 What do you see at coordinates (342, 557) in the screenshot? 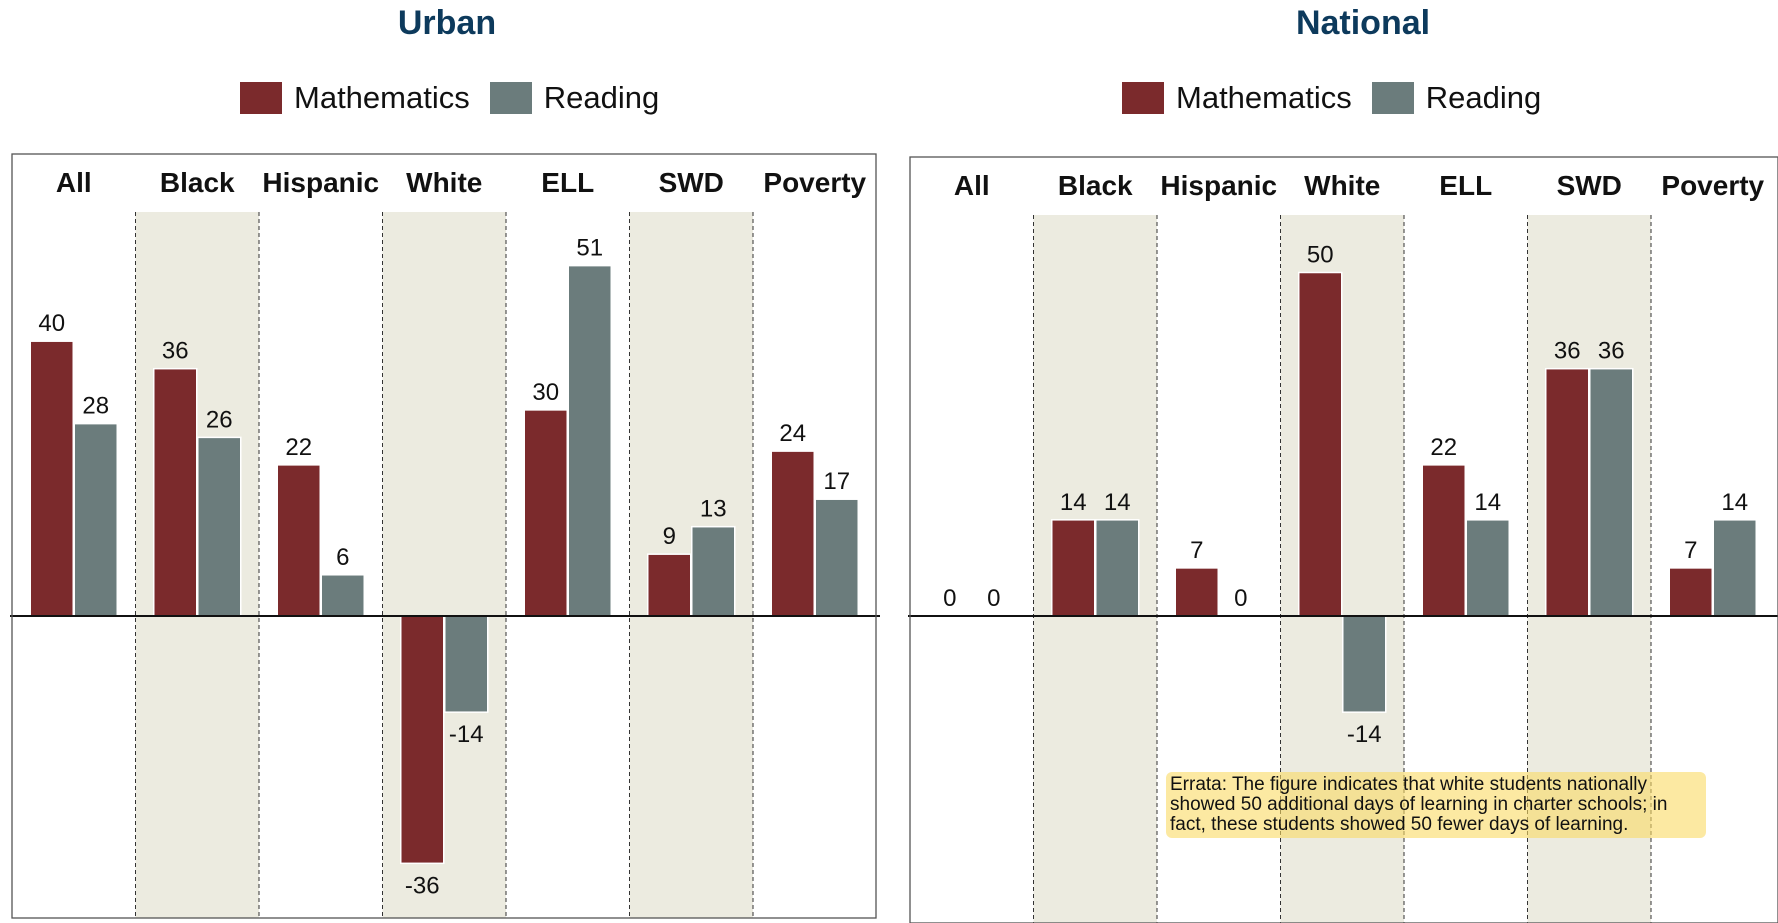
I see `data-label: 6` at bounding box center [342, 557].